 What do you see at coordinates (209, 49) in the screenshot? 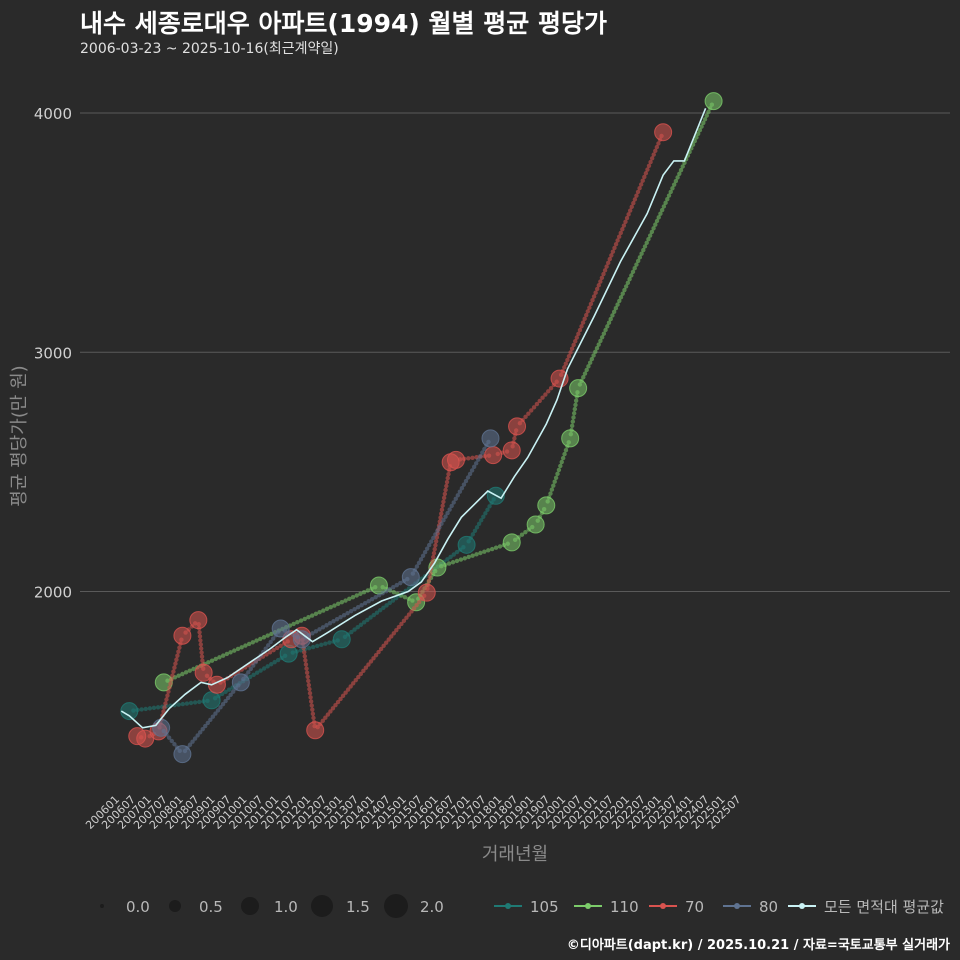
I see `chart-subtitle: 2006-03-23 ~ 2025-10-16(최근계약일)` at bounding box center [209, 49].